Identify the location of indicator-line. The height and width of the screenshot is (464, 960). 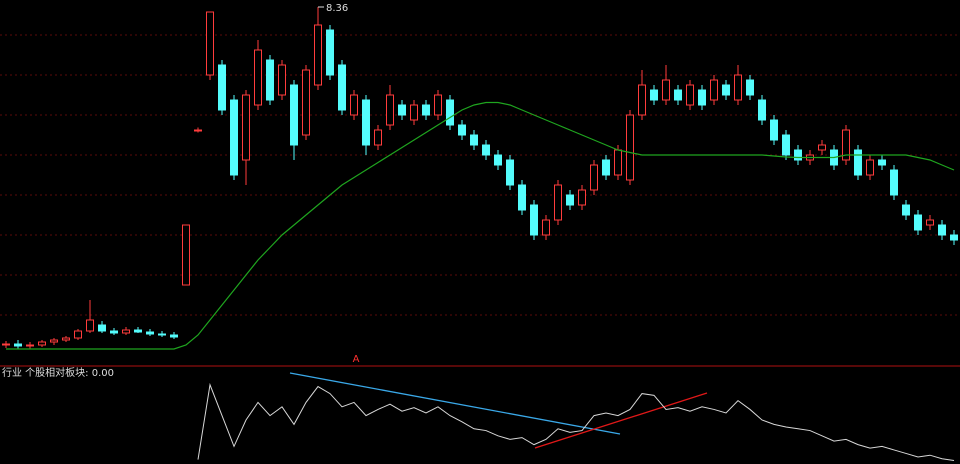
(576, 421).